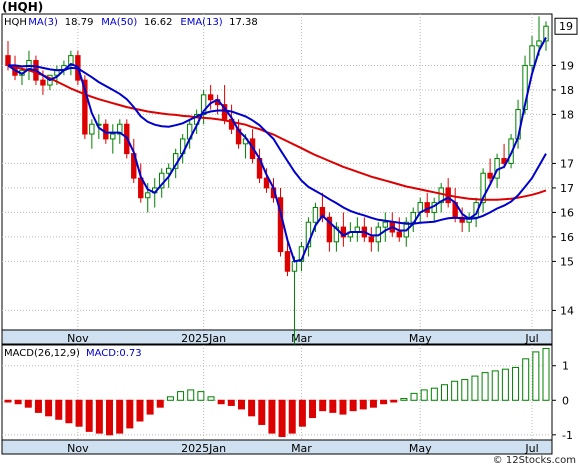  I want to click on price-xtick-label: 2025Jan, so click(203, 338).